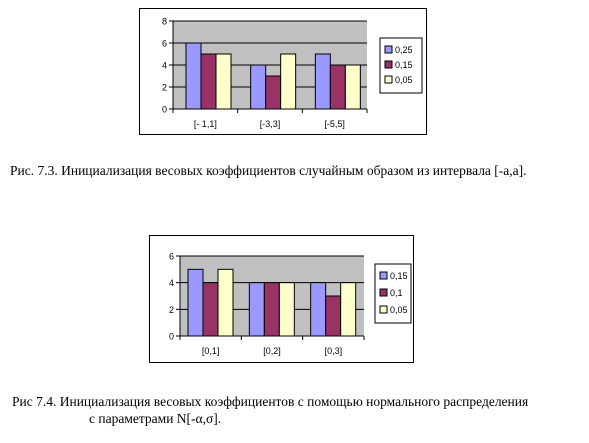  I want to click on x-tick-label: [0,1], so click(211, 351).